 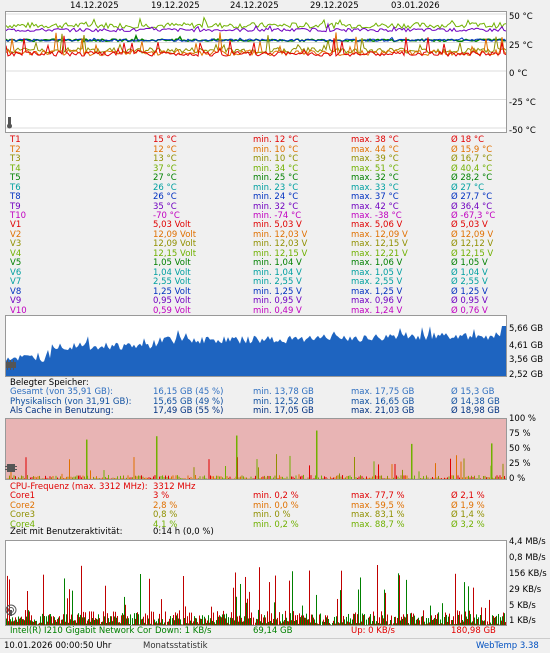 I want to click on temp-row-max: max. 51 °C, so click(x=375, y=168).